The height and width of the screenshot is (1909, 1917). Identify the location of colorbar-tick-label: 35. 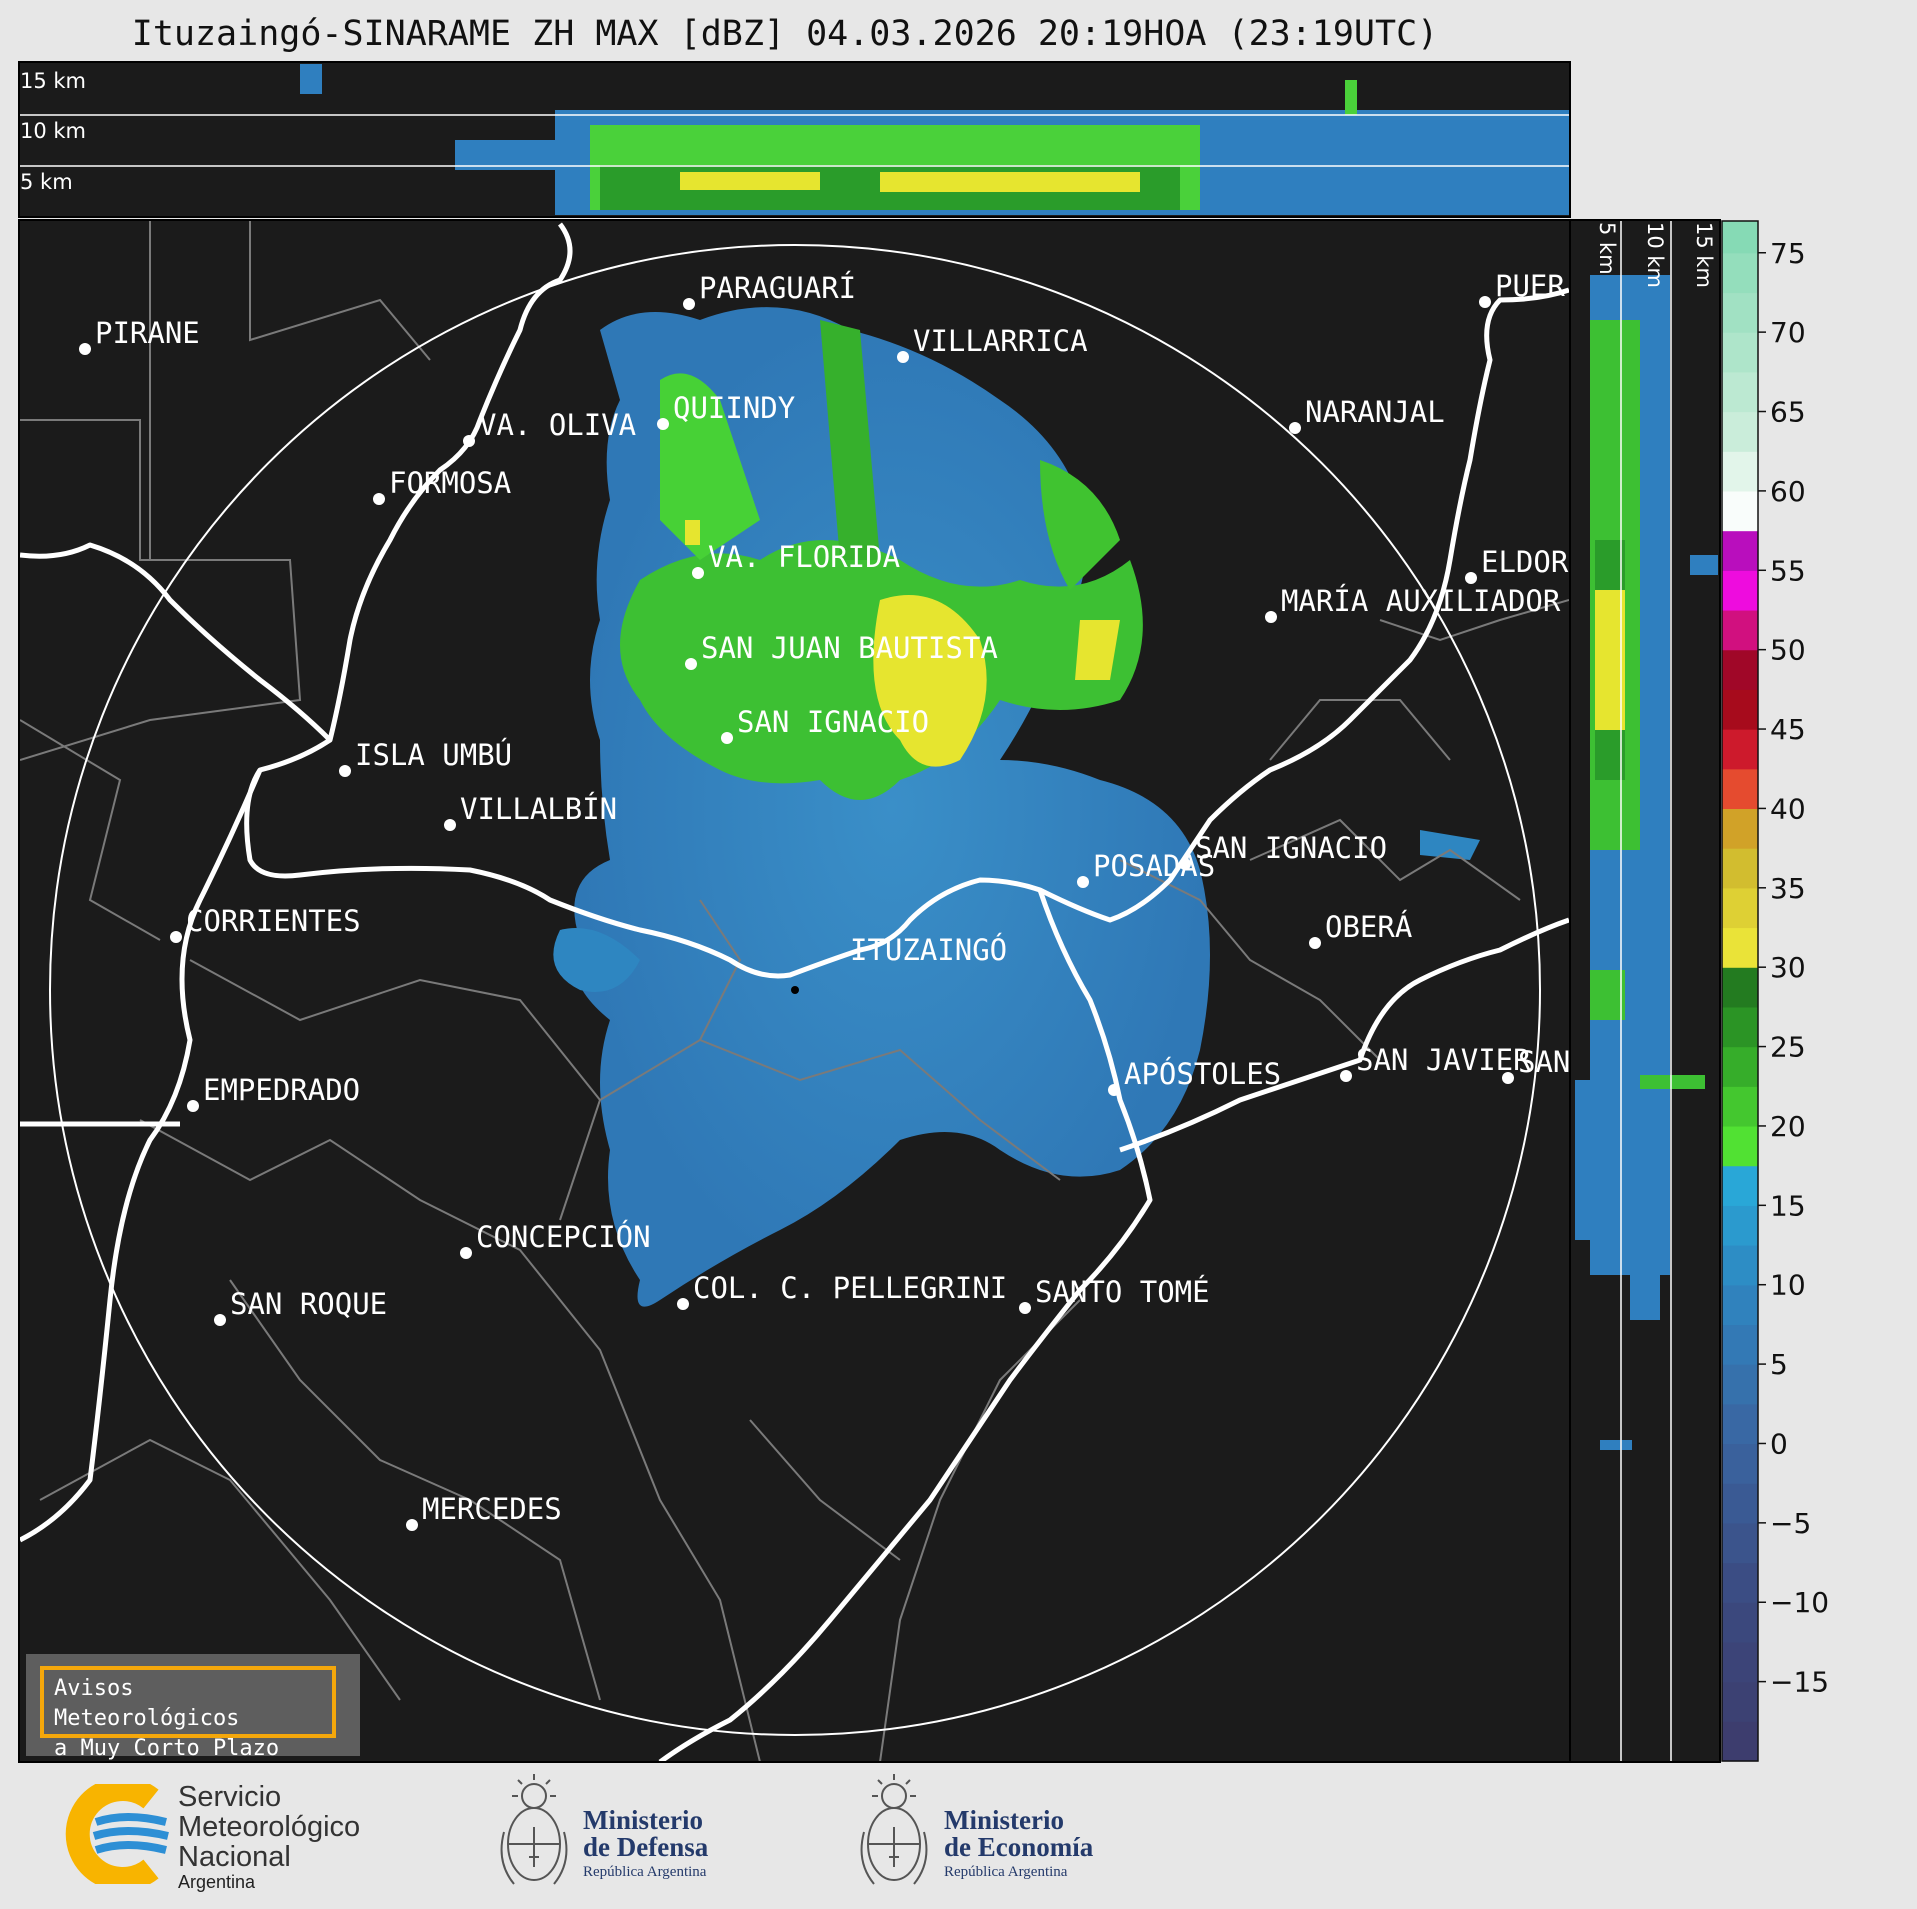
(1788, 888).